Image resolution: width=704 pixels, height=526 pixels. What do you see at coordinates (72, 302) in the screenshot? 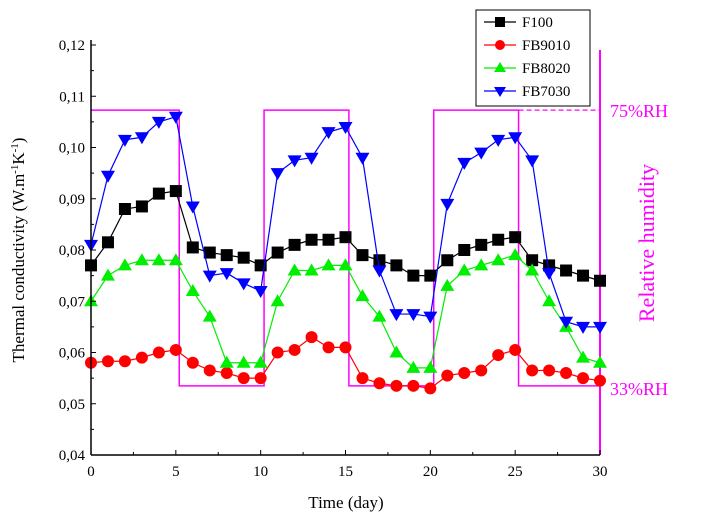
I see `y-tick-label: 0,07` at bounding box center [72, 302].